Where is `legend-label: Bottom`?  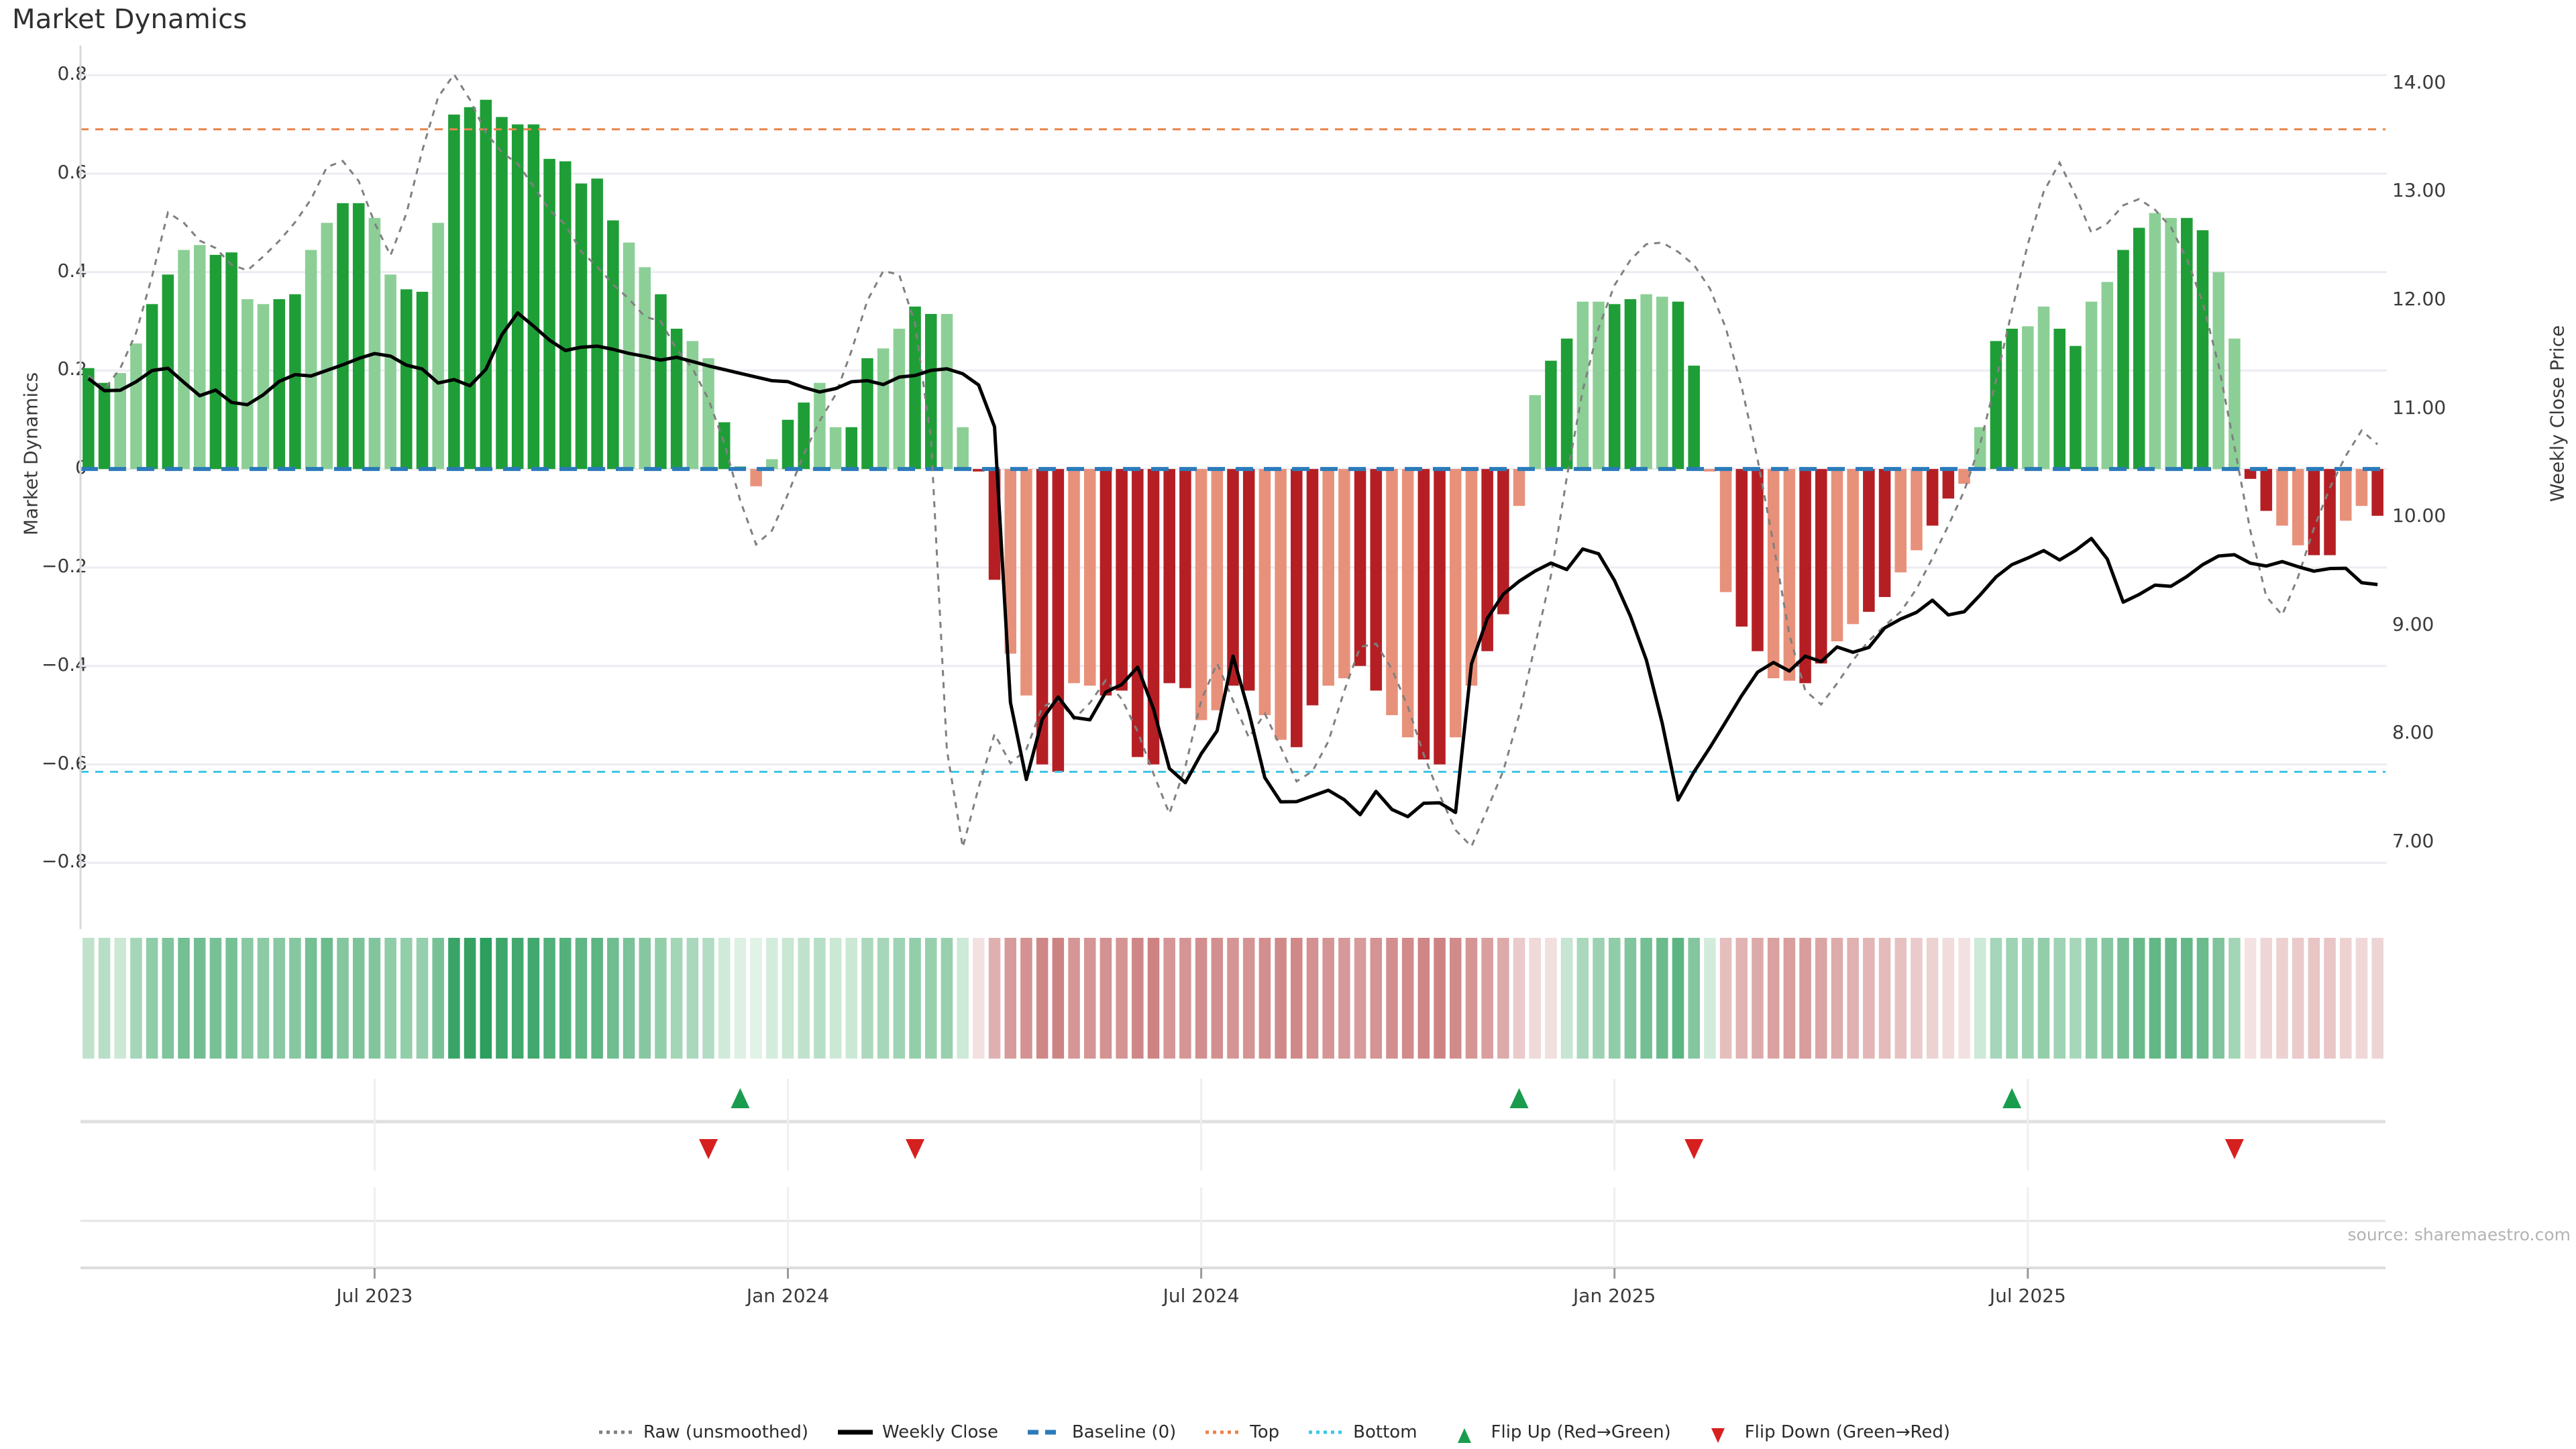 legend-label: Bottom is located at coordinates (1385, 1432).